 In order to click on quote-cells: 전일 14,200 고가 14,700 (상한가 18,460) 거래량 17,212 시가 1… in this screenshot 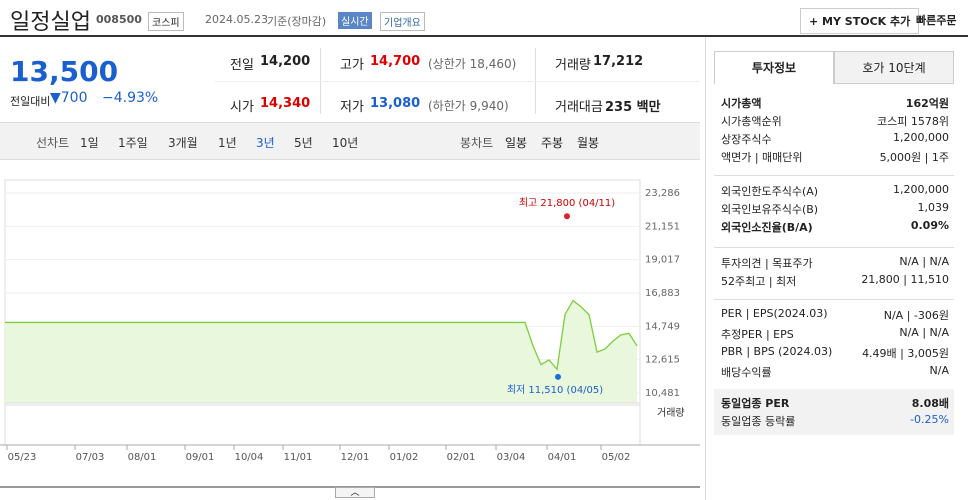, I will do `click(457, 81)`.